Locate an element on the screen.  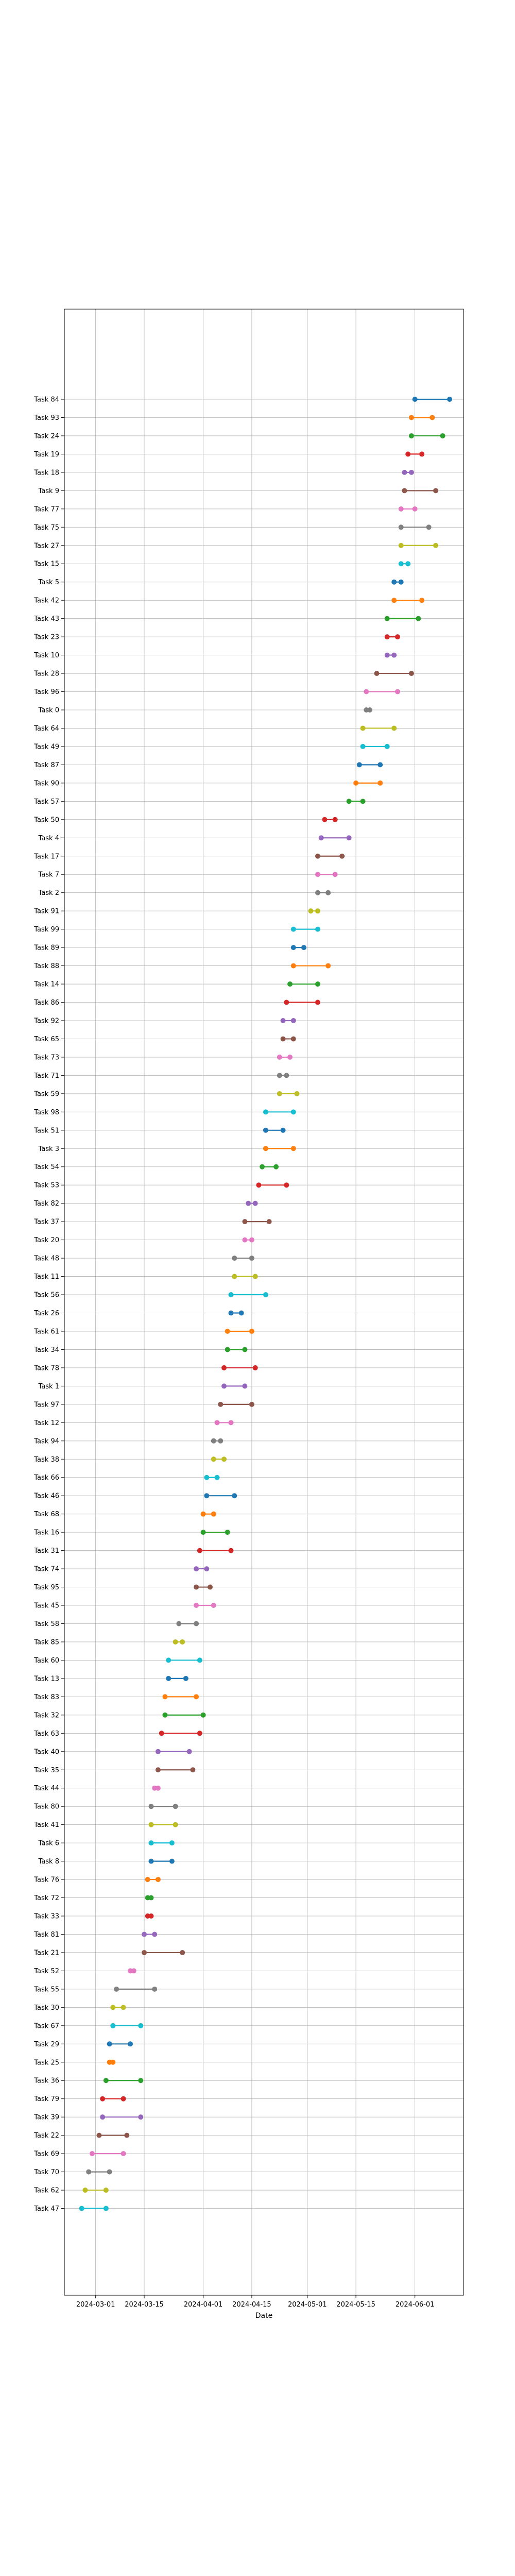
y-tick-label: Task 6 is located at coordinates (48, 1844).